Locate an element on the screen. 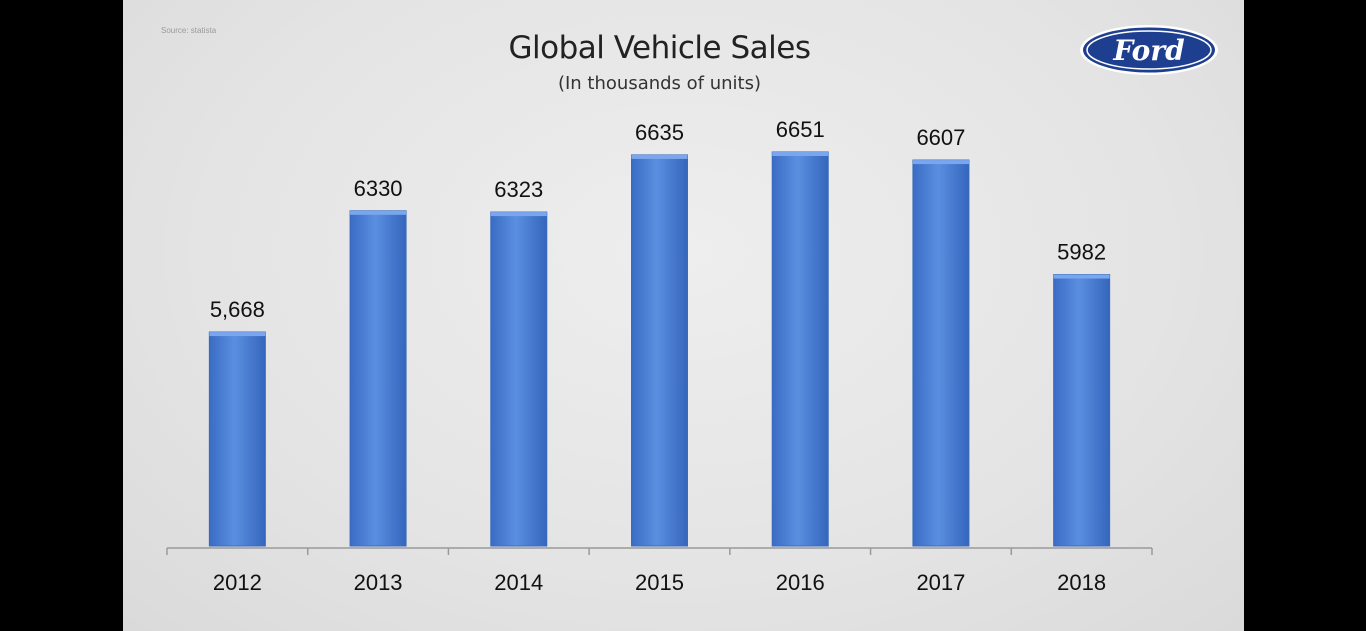 Image resolution: width=1366 pixels, height=631 pixels. x-tick-label: 2015 is located at coordinates (659, 582).